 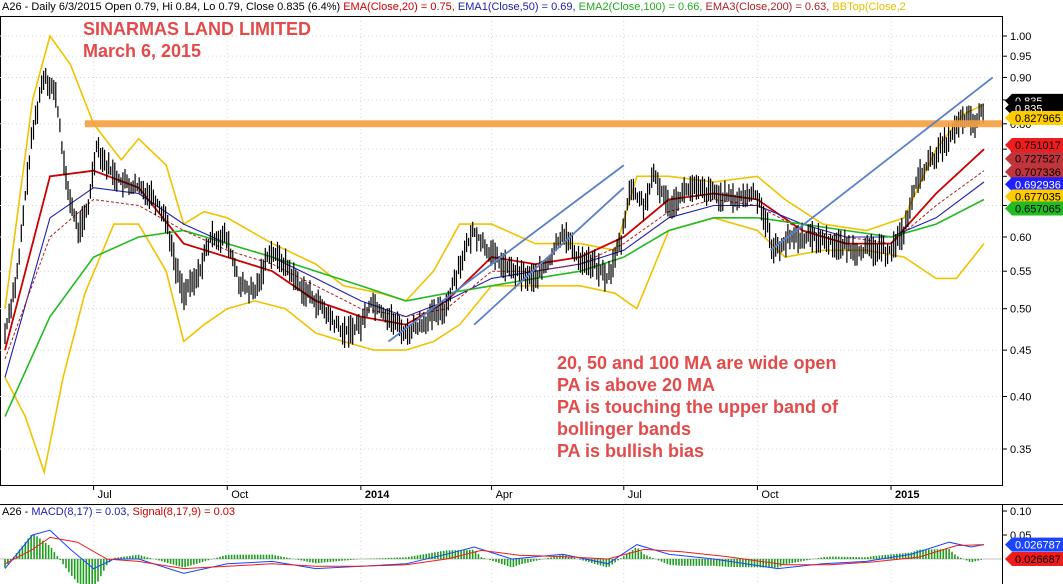 I want to click on header-bbtop: BBTop(Close,2, so click(x=869, y=7).